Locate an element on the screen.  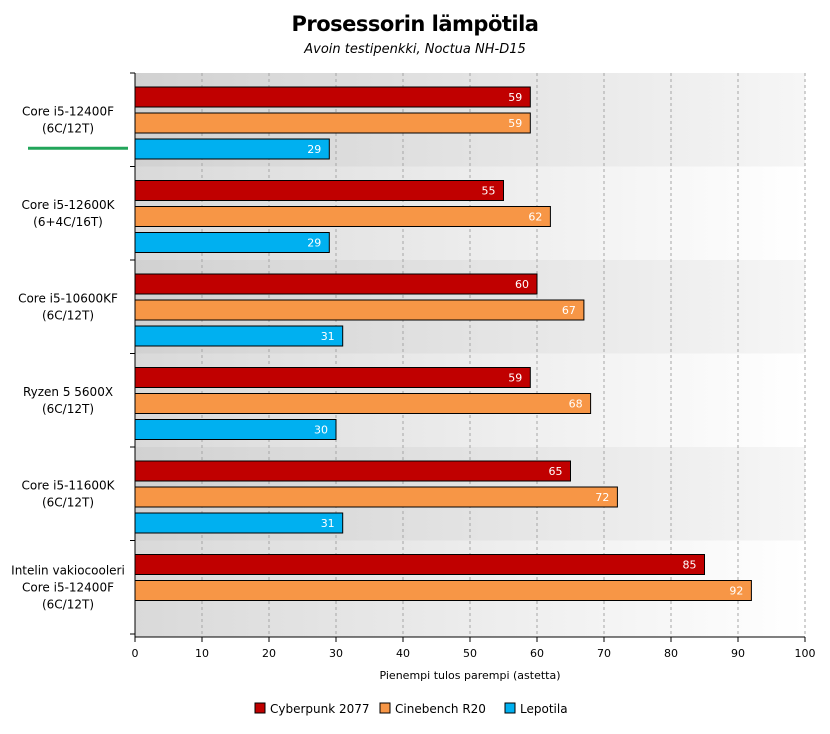
data-label: 30 is located at coordinates (321, 430).